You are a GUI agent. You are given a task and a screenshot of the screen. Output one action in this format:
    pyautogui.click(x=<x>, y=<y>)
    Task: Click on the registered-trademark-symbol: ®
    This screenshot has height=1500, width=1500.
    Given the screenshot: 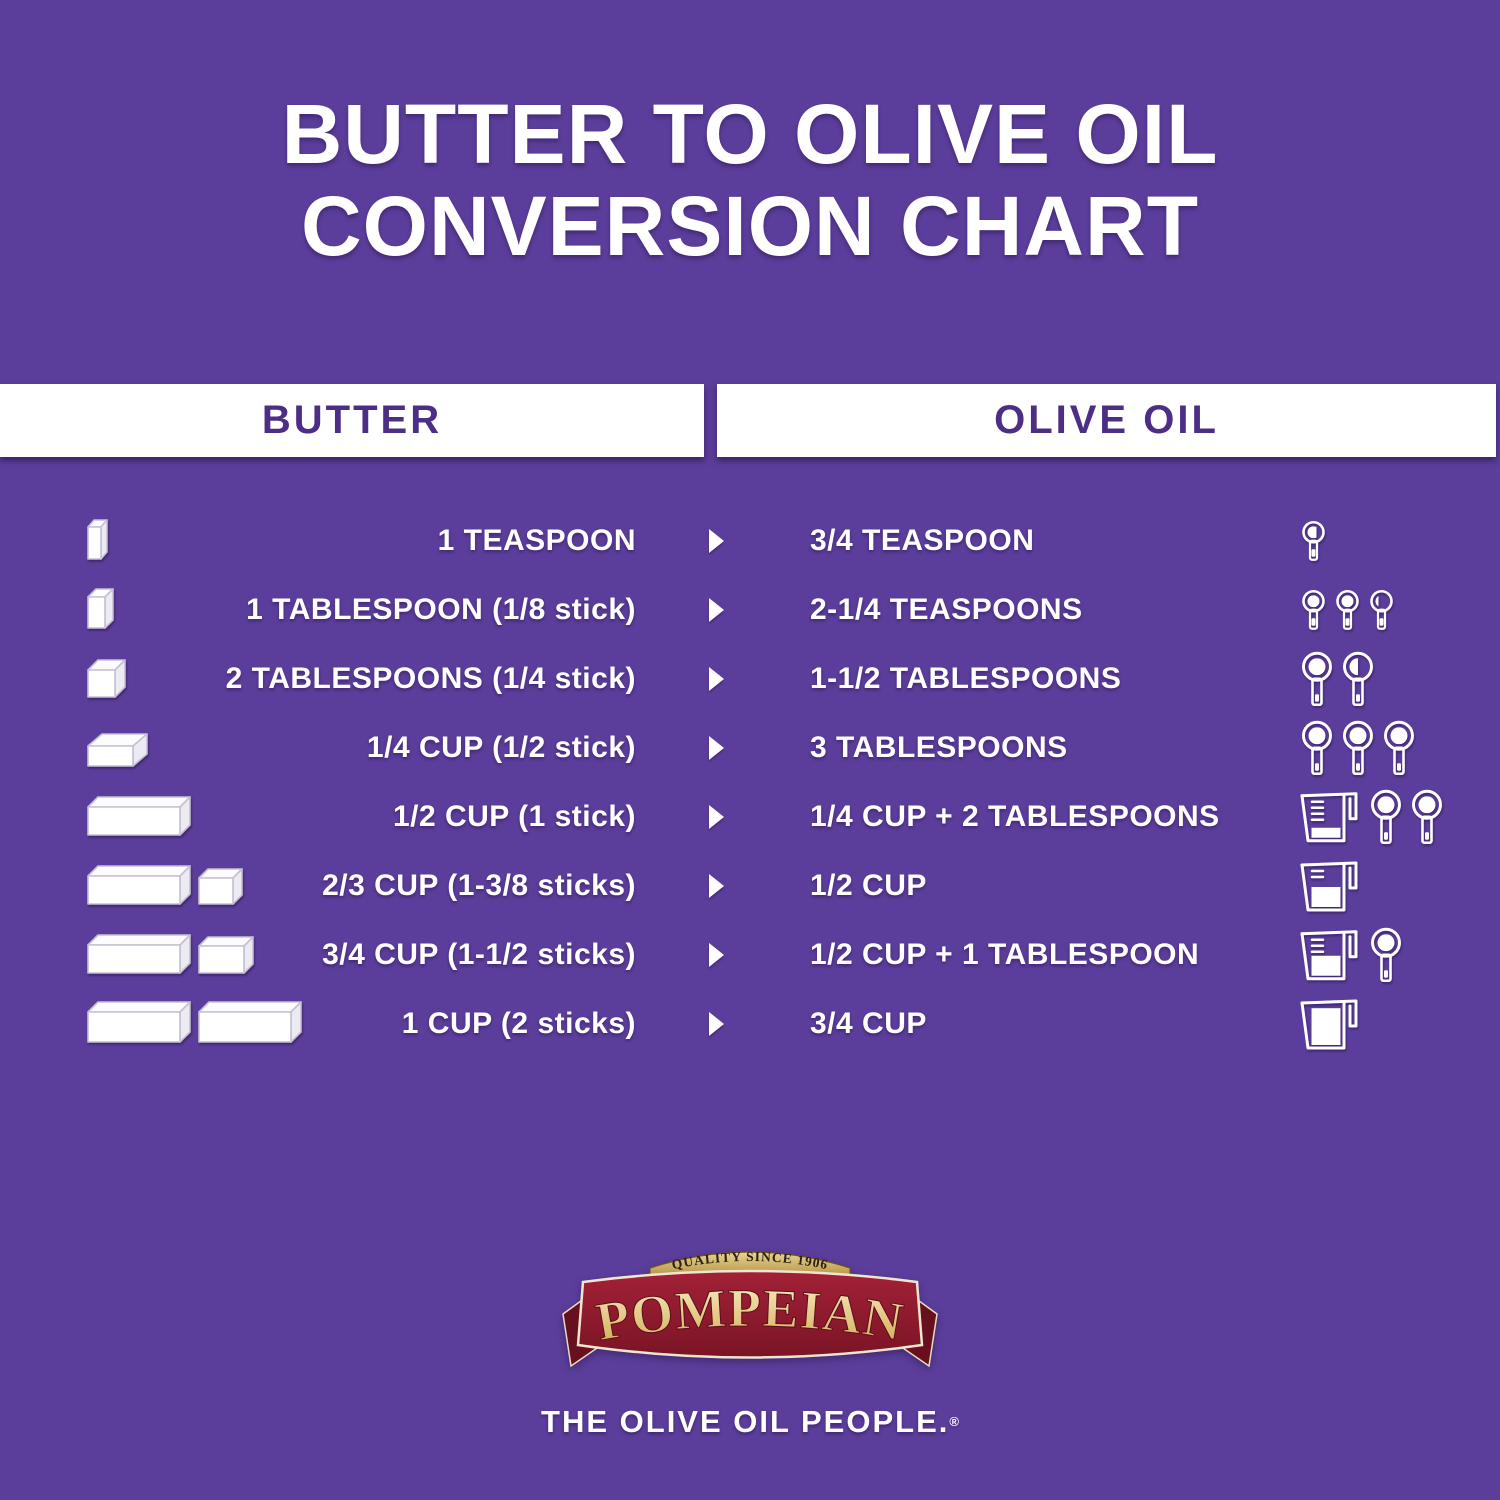 What is the action you would take?
    pyautogui.click(x=954, y=1421)
    